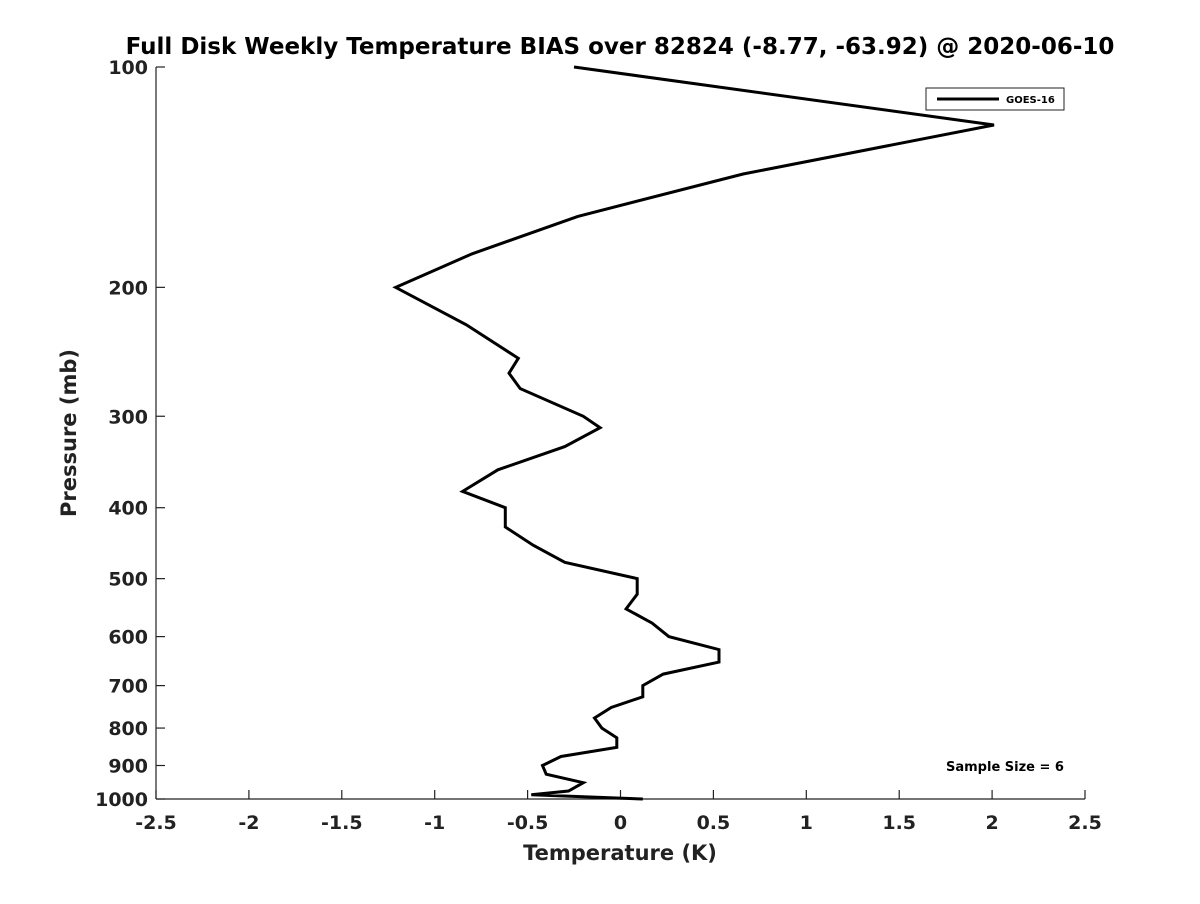 This screenshot has width=1200, height=904. What do you see at coordinates (1085, 823) in the screenshot?
I see `x-tick-label: 2.5` at bounding box center [1085, 823].